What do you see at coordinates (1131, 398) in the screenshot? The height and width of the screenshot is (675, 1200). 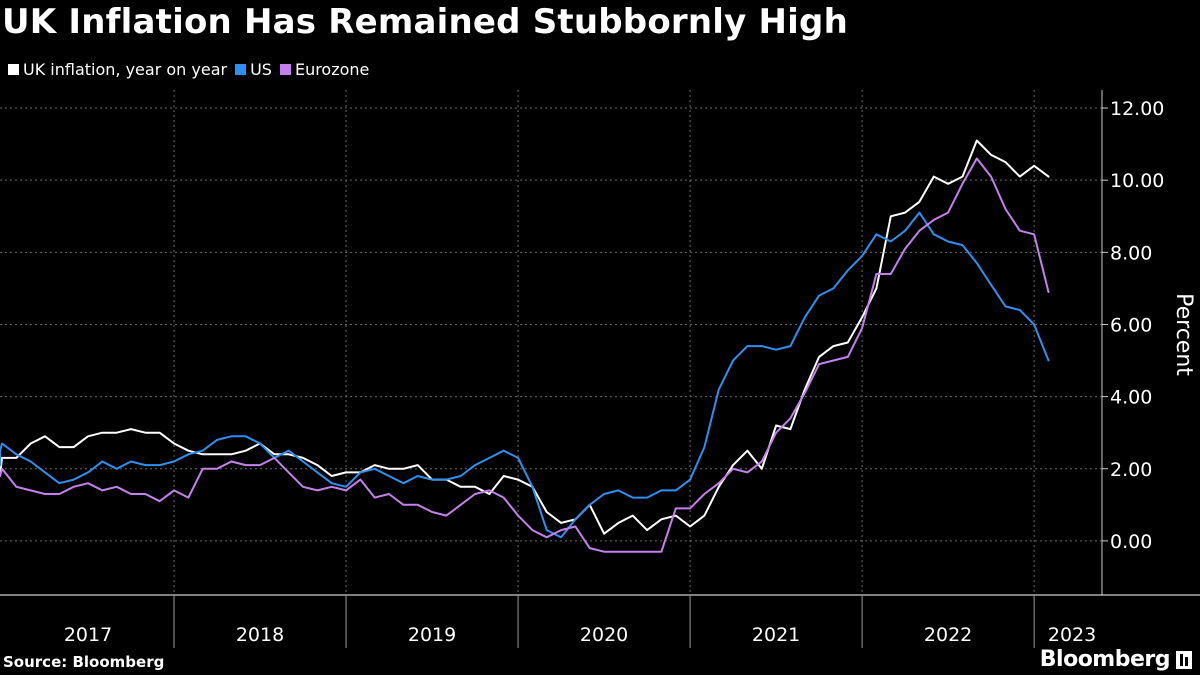 I see `y-tick-label: 4.00` at bounding box center [1131, 398].